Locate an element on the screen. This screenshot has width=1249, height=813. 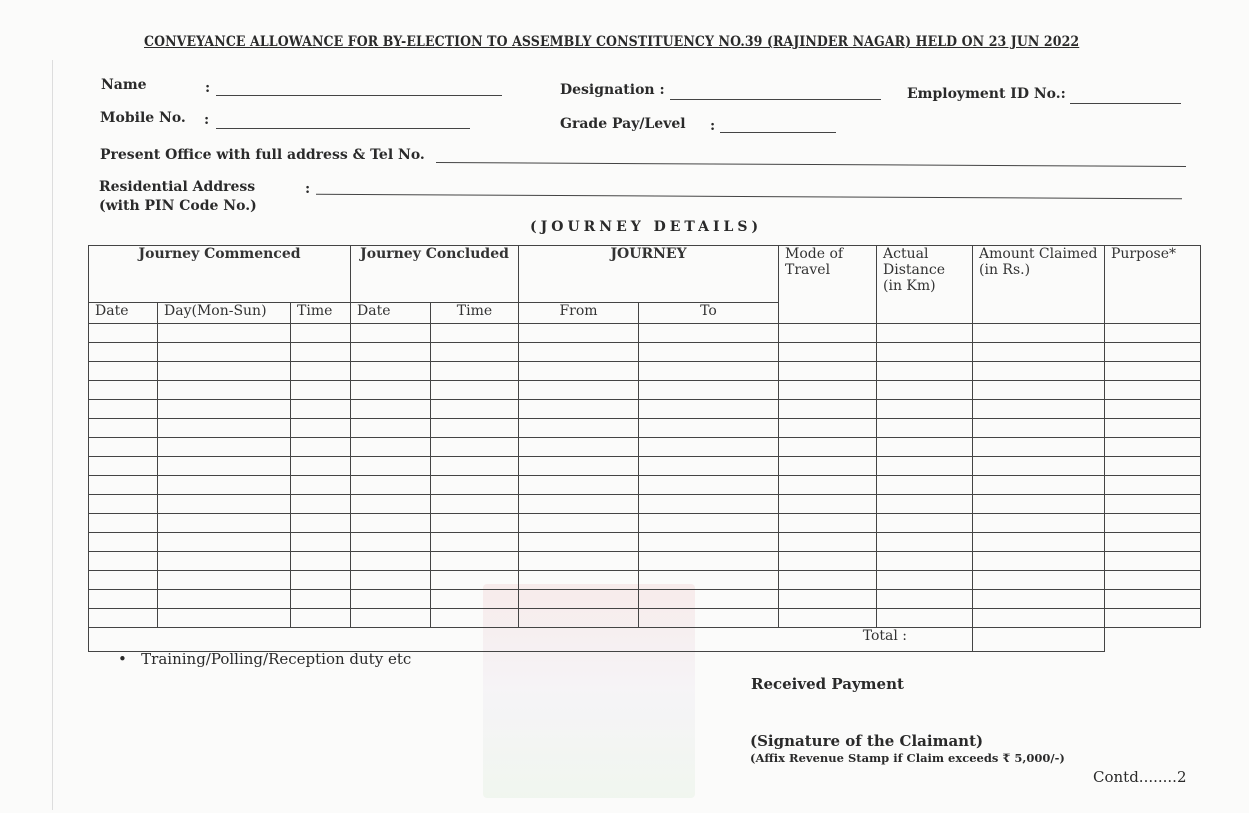
name-field is located at coordinates (359, 95).